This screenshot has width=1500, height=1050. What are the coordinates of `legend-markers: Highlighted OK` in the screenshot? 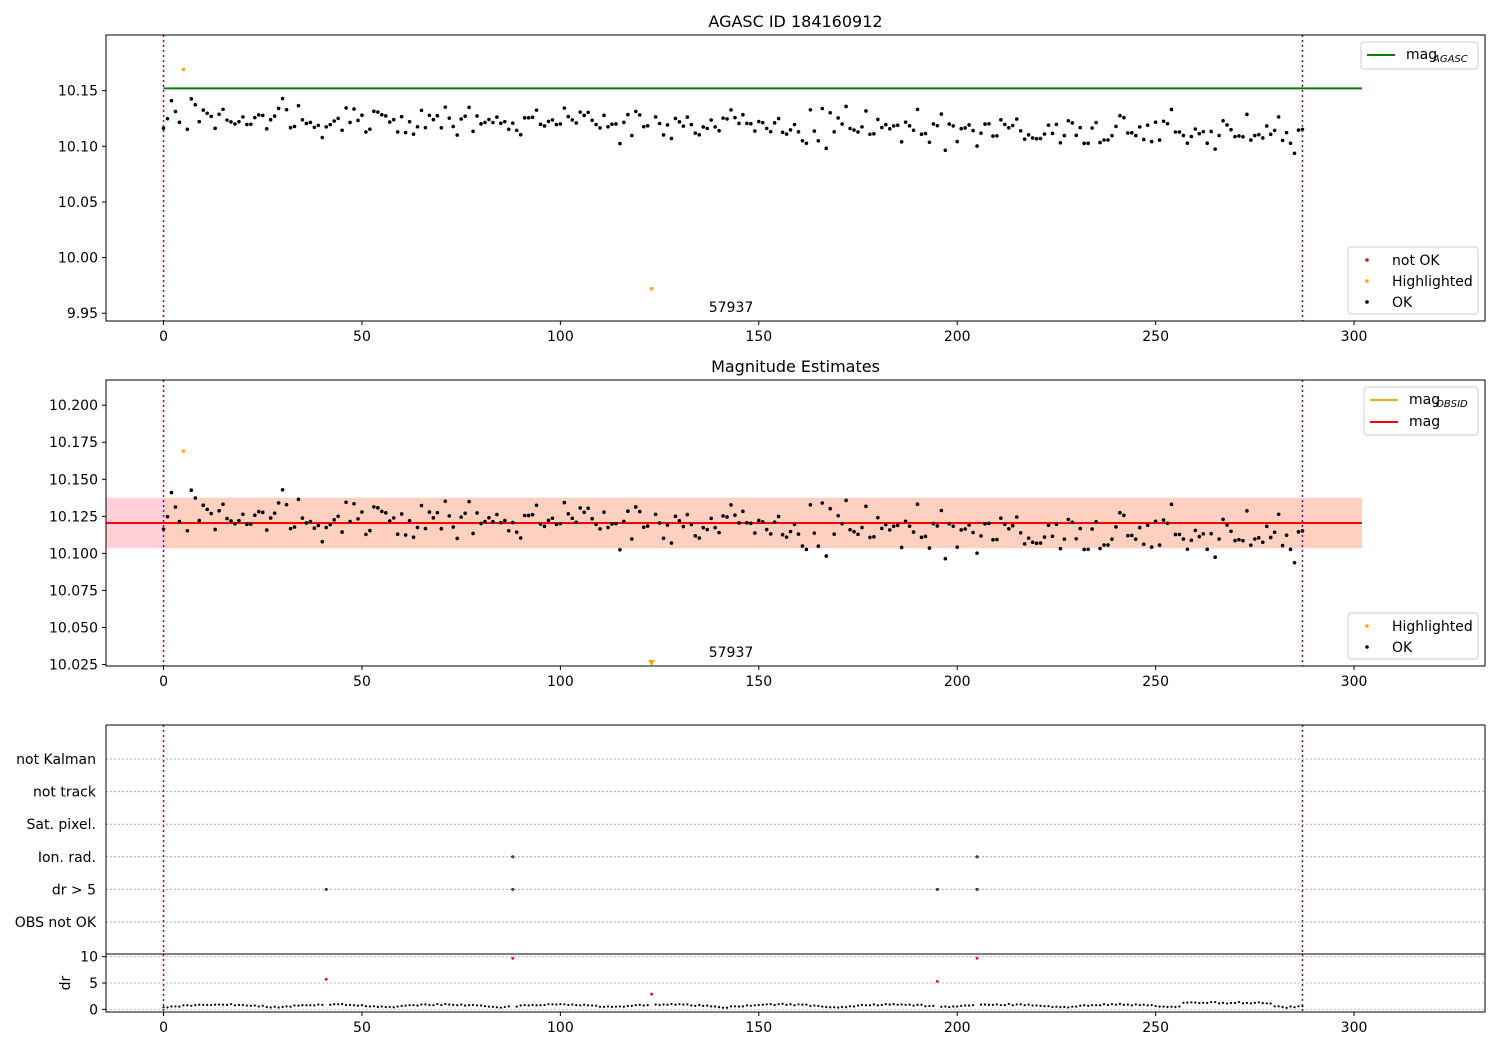 It's located at (1413, 636).